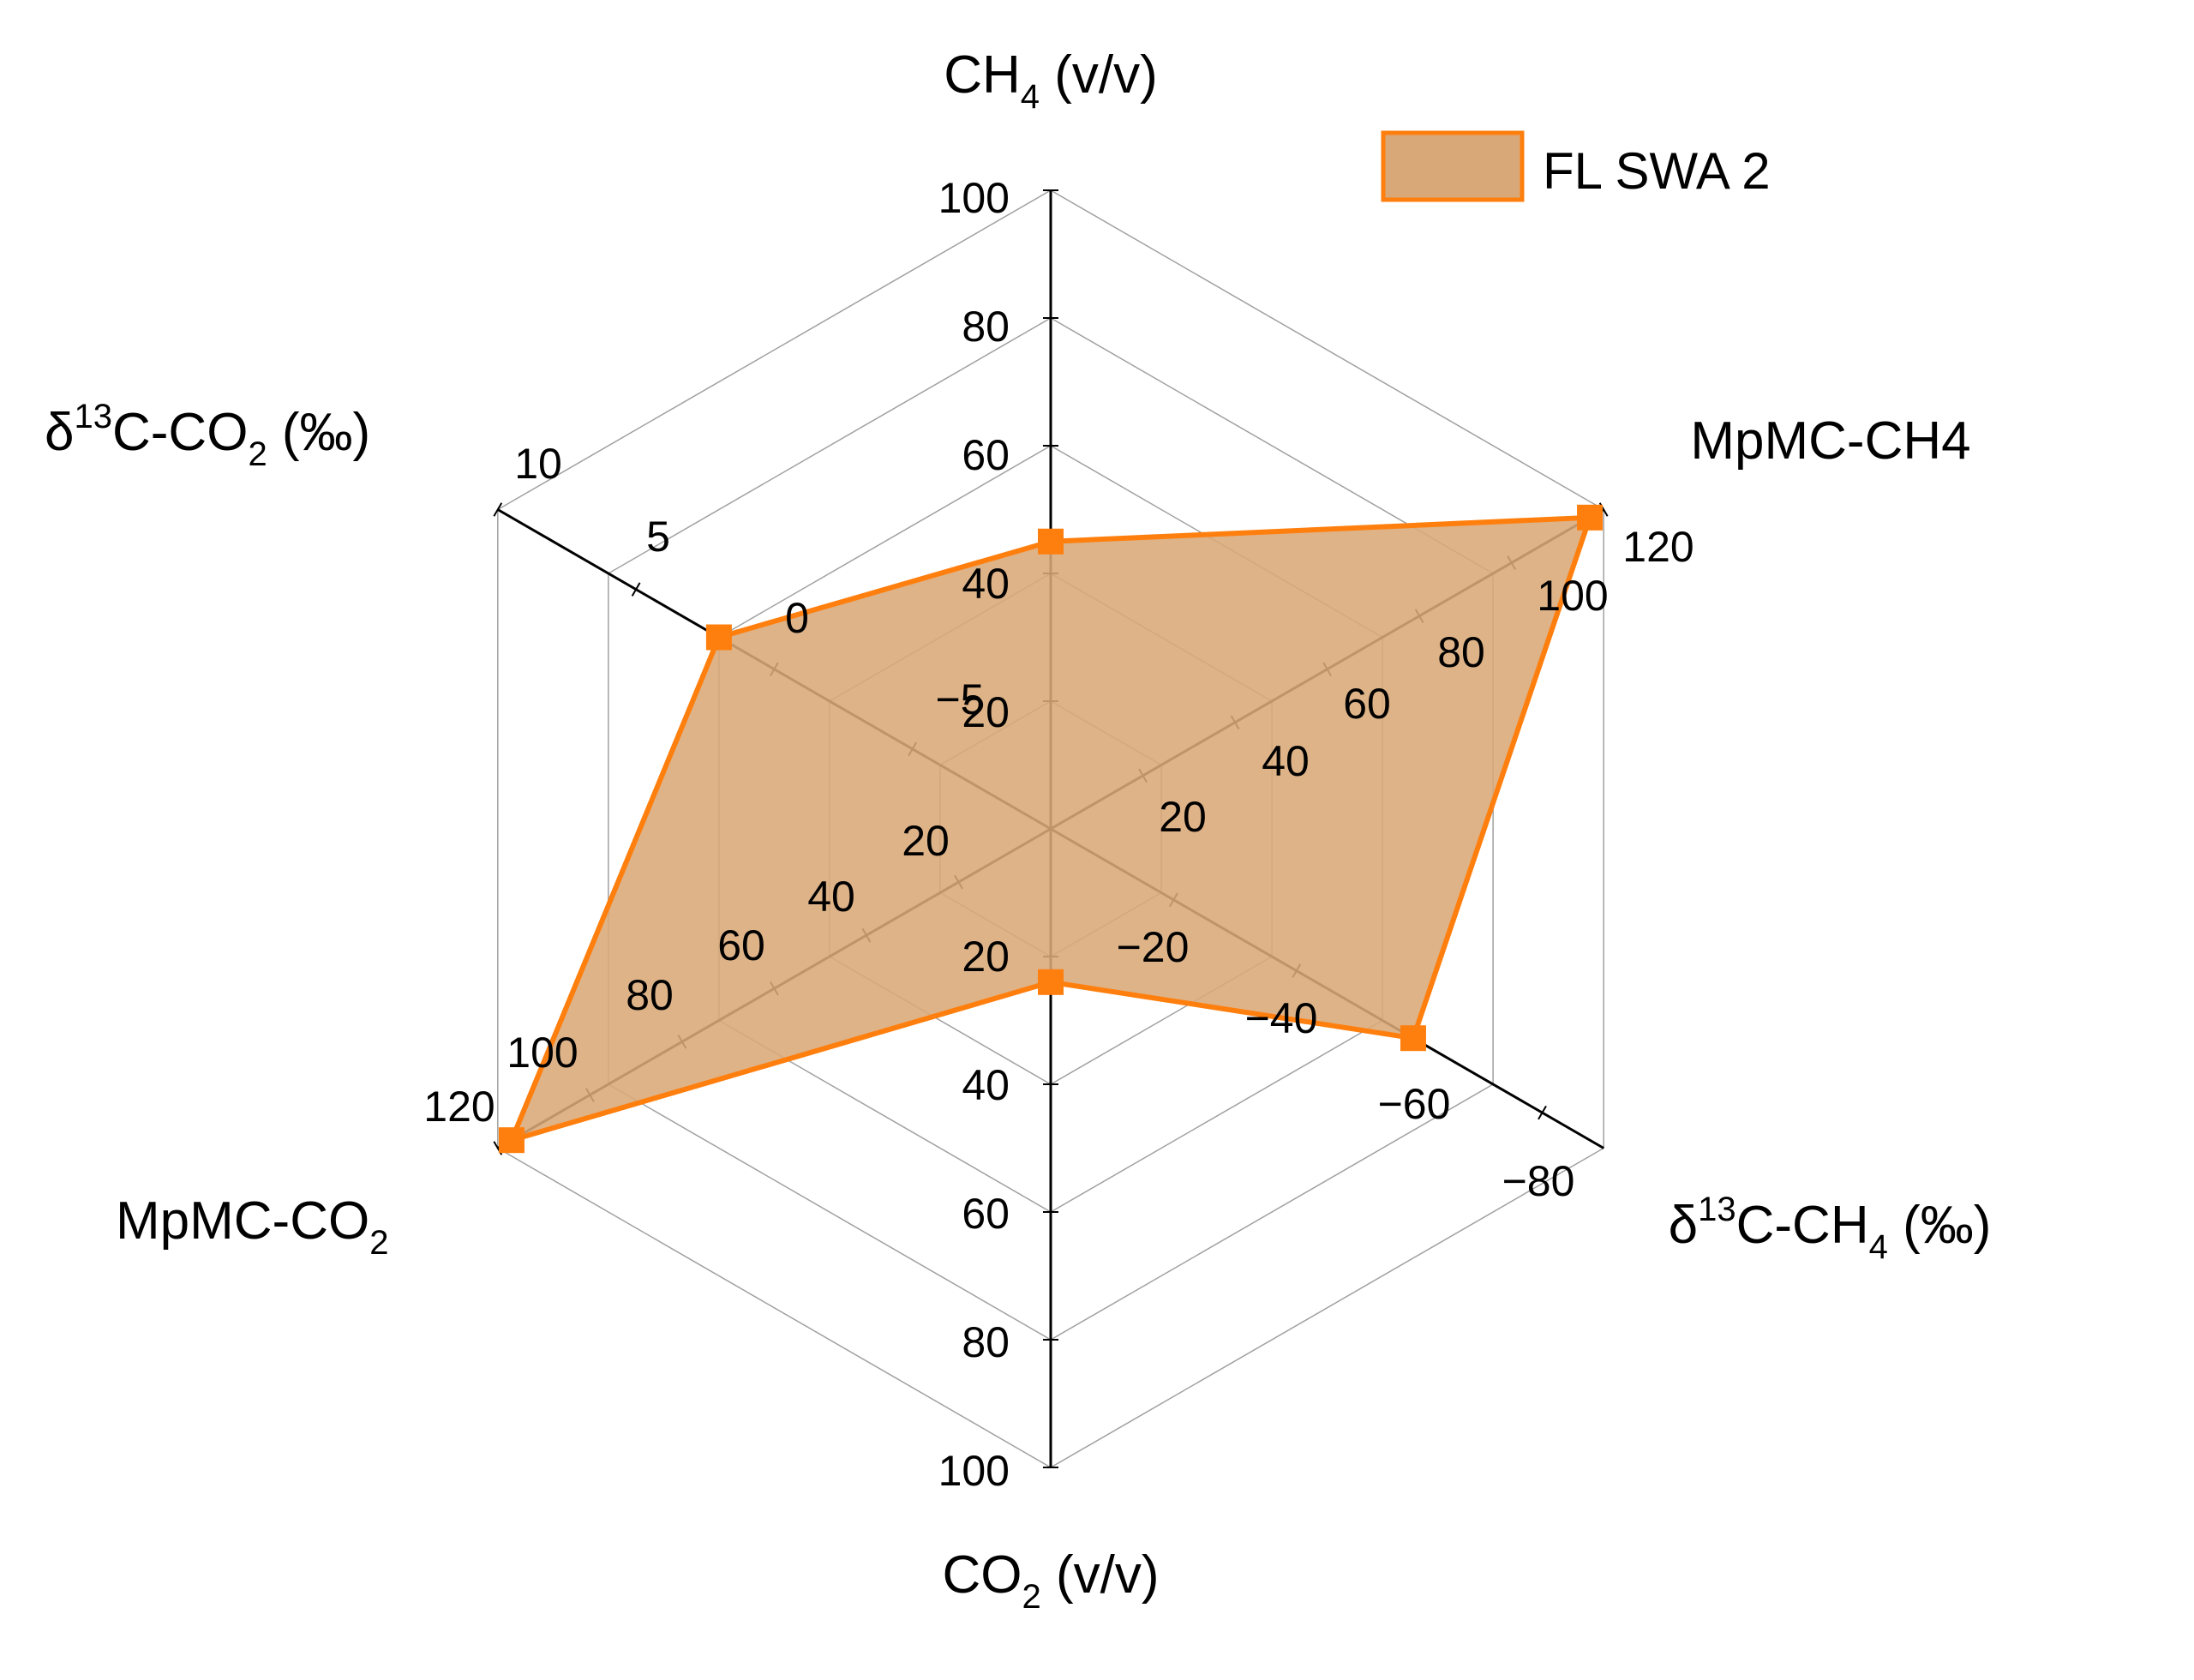 This screenshot has width=2194, height=1680. What do you see at coordinates (986, 455) in the screenshot?
I see `tick-label-ch4: 60` at bounding box center [986, 455].